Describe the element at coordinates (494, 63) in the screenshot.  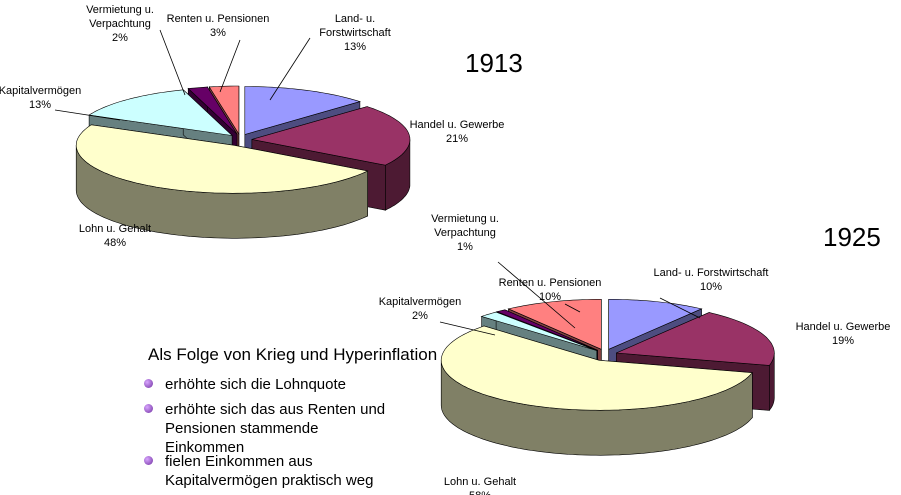
I see `chart-title: 1913` at that location.